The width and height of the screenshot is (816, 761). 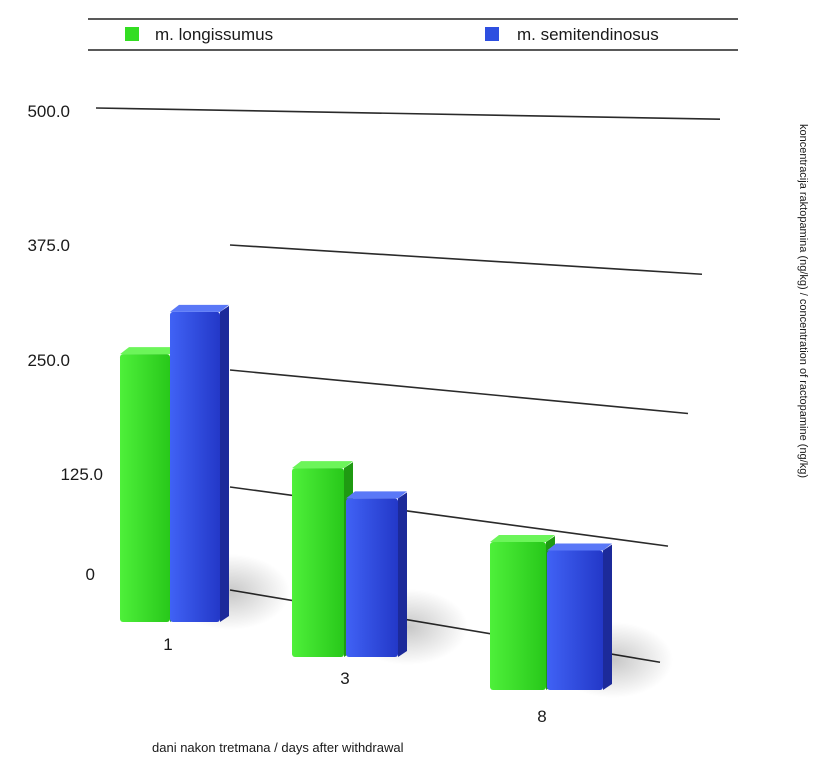 I want to click on y-tick-label: 125.0, so click(x=81, y=474).